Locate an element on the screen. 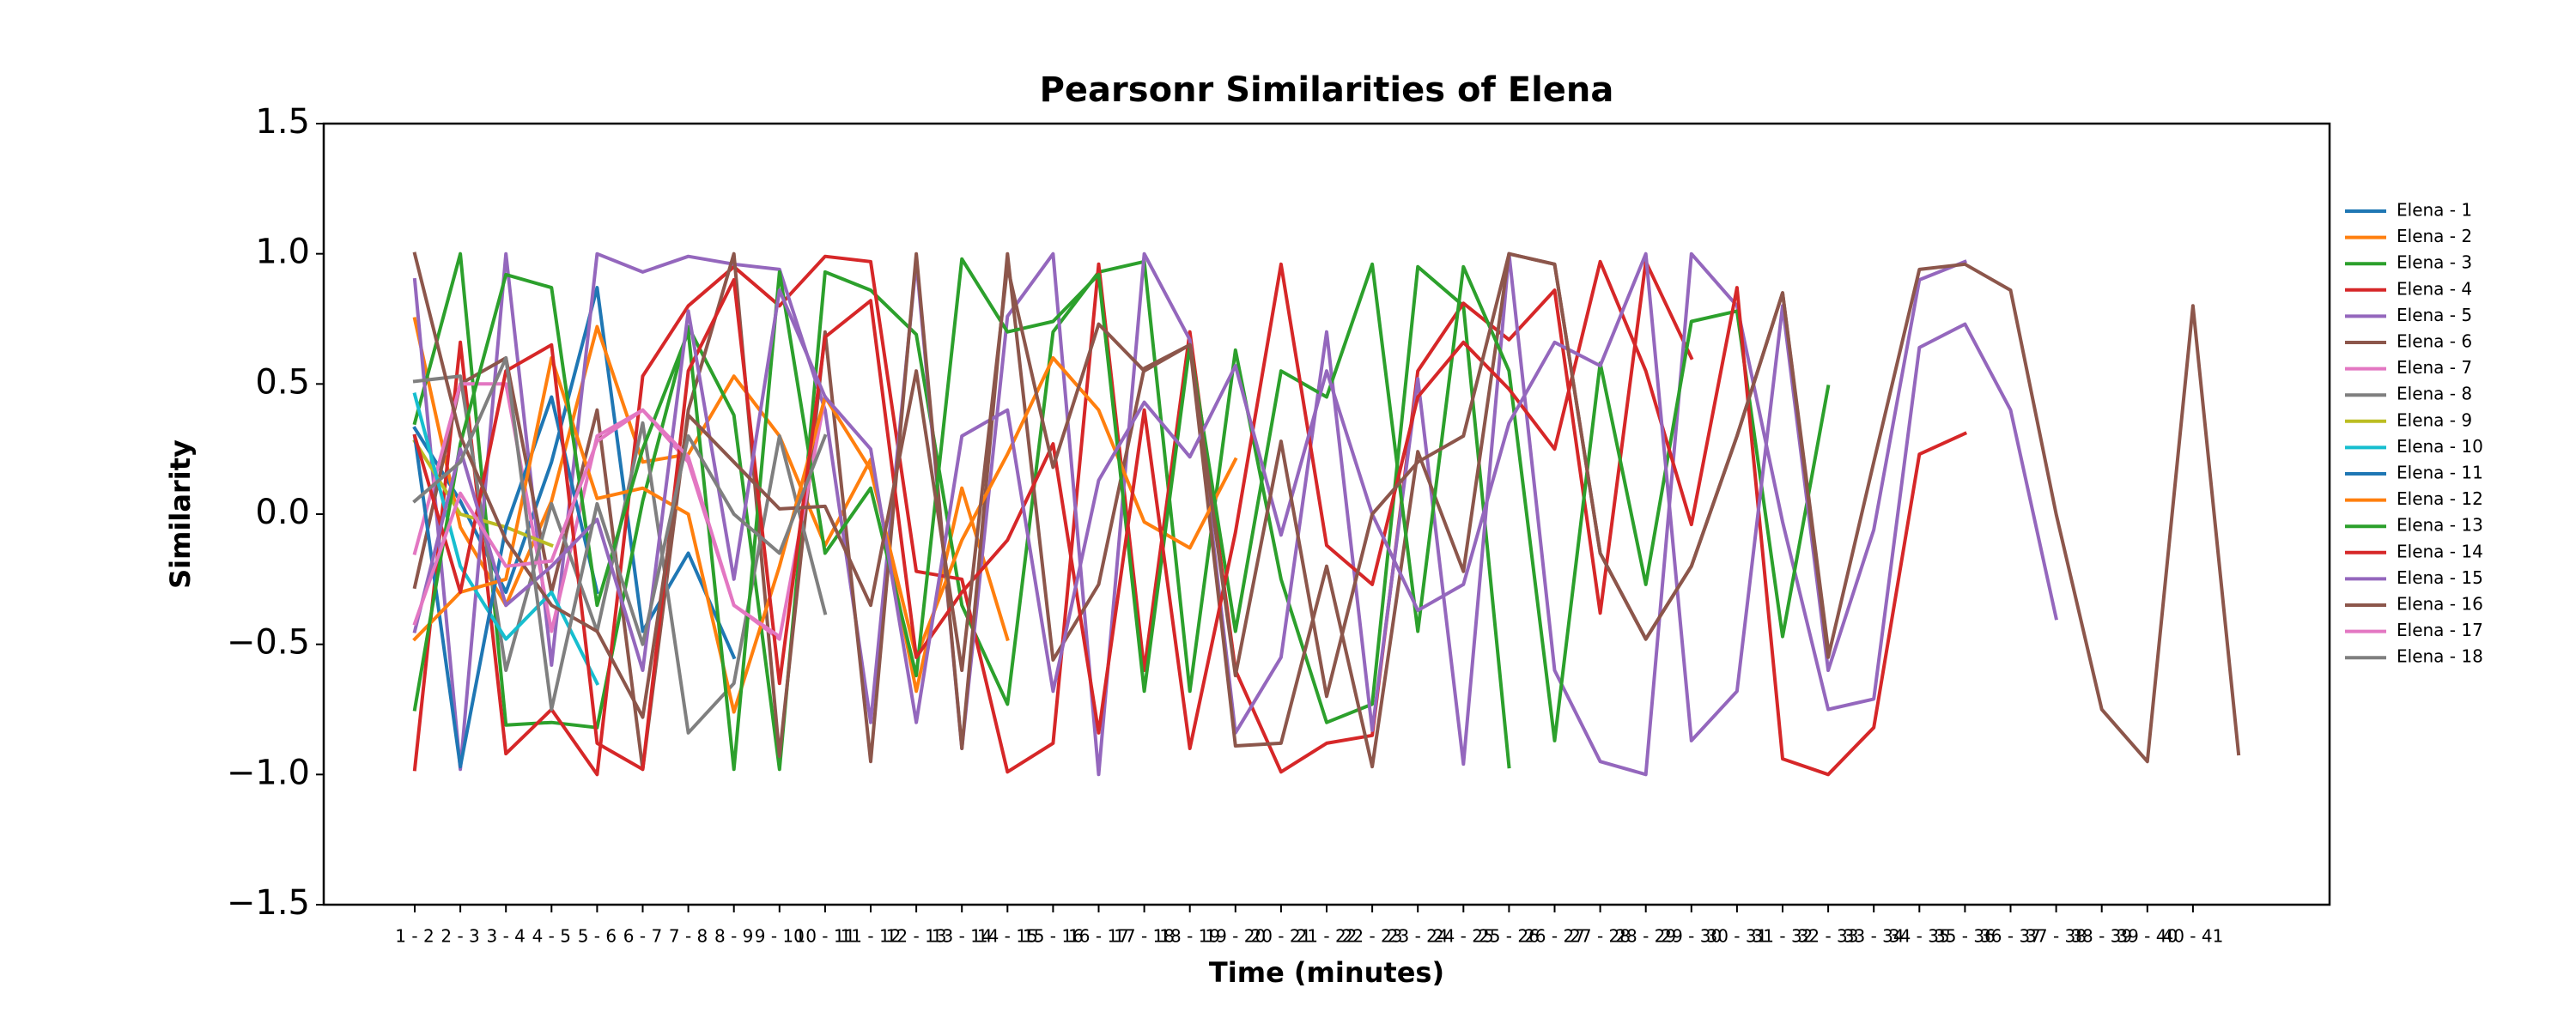 This screenshot has width=2576, height=1030. x-tick-label: 14 - 15 is located at coordinates (1007, 936).